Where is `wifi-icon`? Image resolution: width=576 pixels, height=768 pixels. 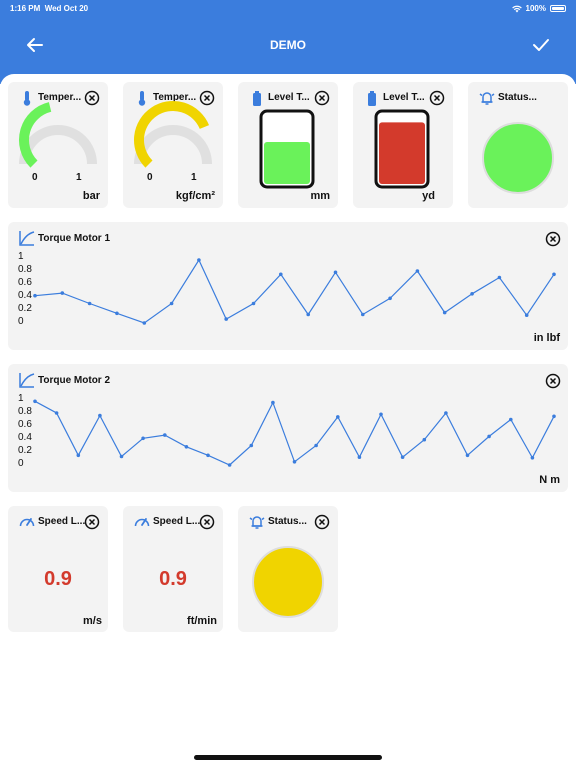 wifi-icon is located at coordinates (516, 8).